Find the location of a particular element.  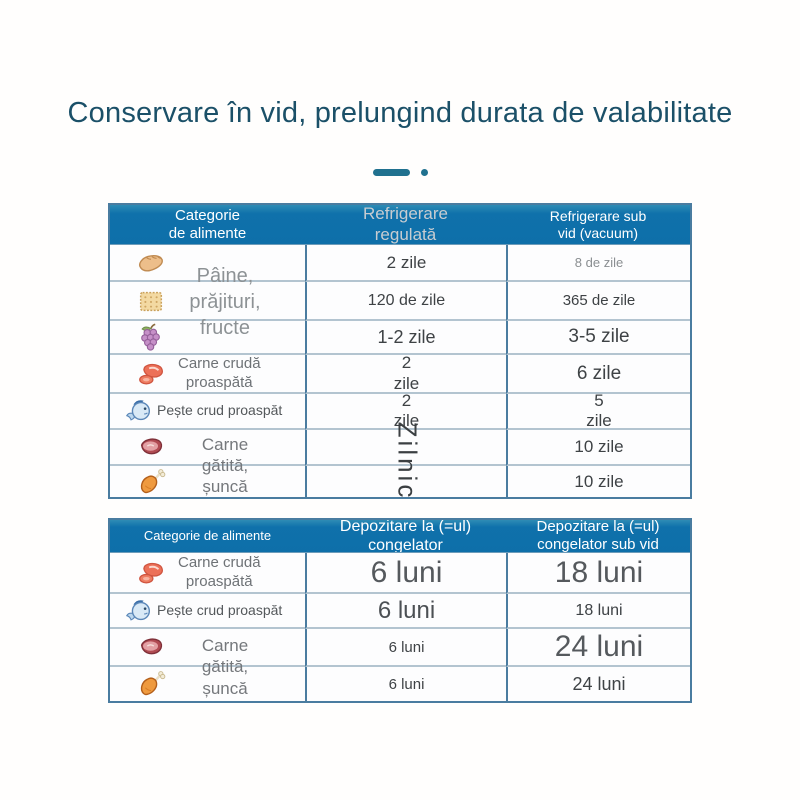

t1-row4-regular: 2 zile is located at coordinates (405, 374).